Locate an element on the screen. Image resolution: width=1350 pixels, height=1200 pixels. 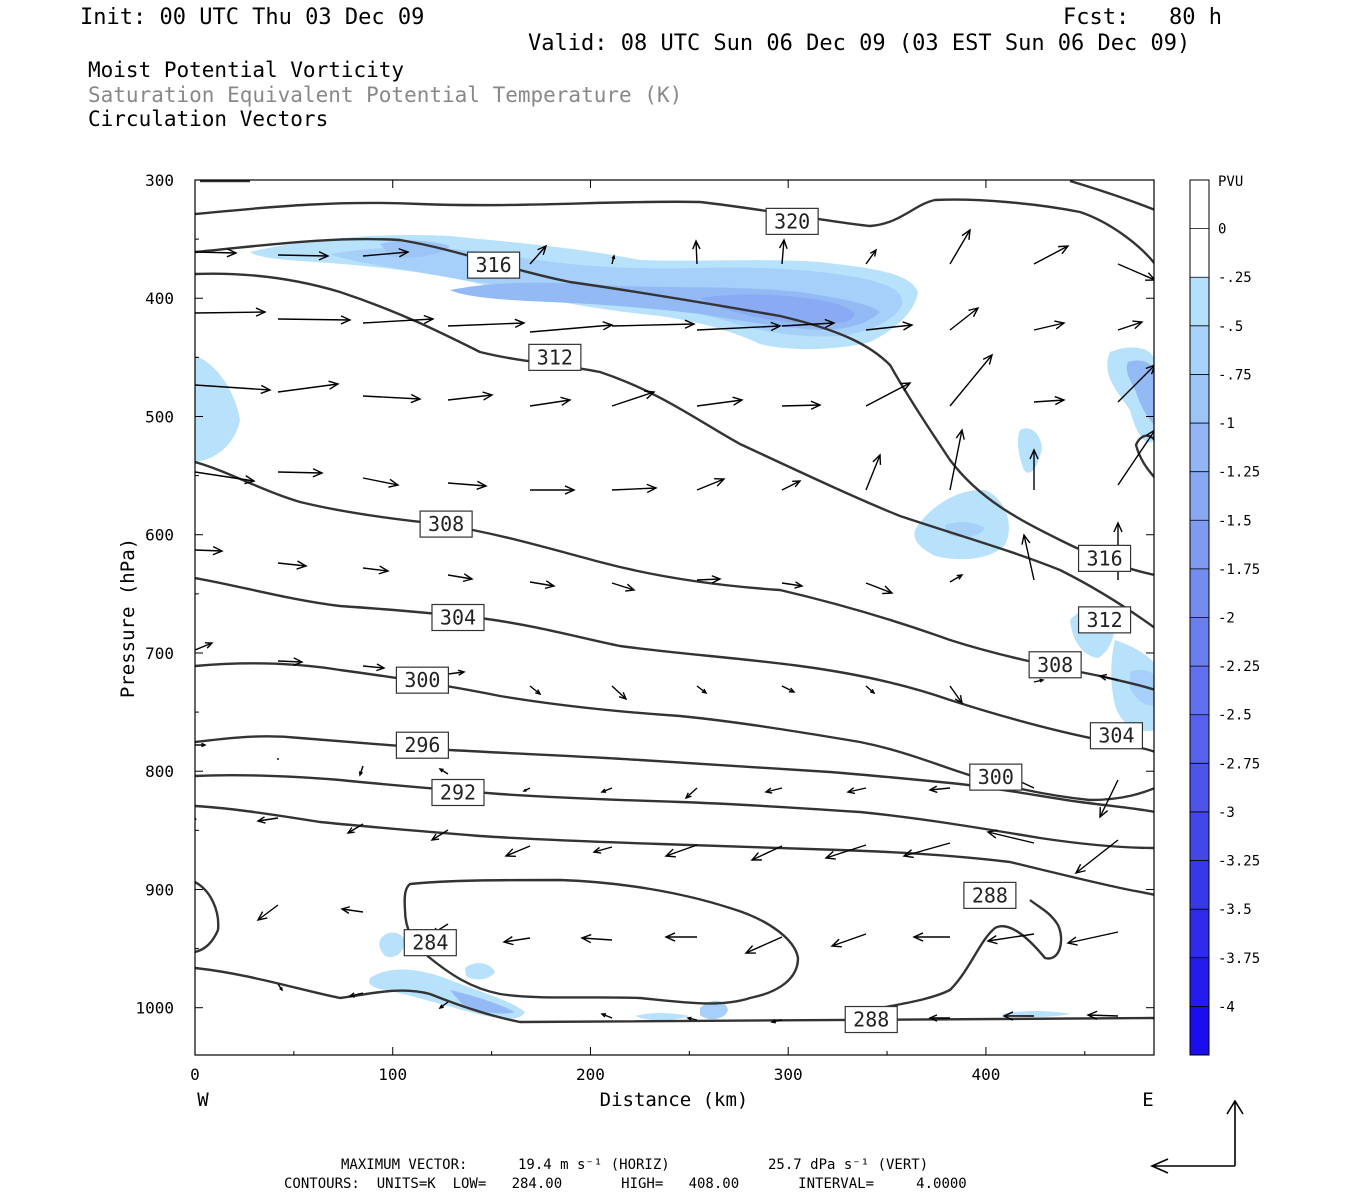
y-tick-label: 600 is located at coordinates (159, 535).